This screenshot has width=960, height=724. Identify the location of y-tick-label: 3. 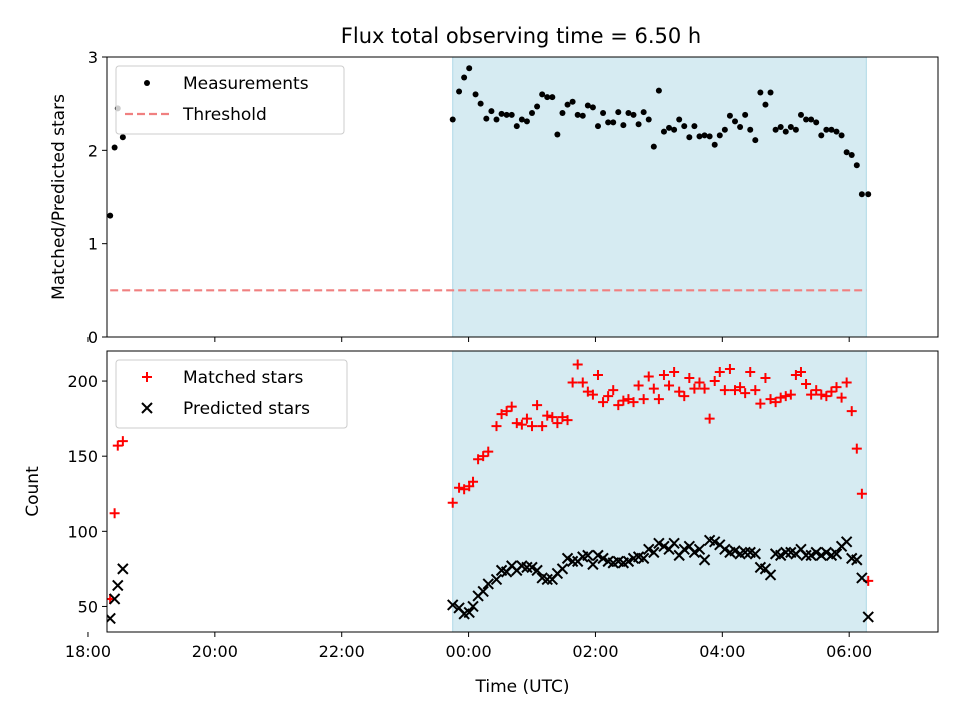
(93, 57).